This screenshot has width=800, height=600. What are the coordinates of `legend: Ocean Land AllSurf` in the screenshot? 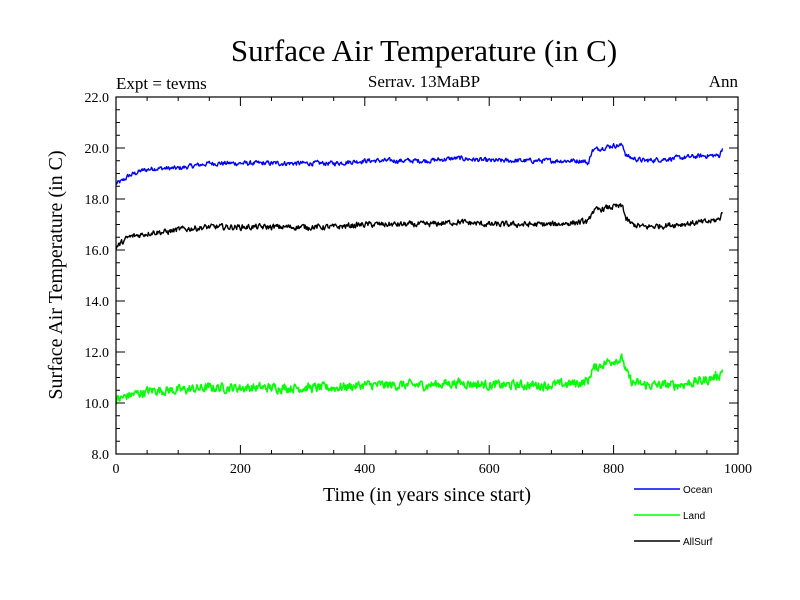 It's located at (673, 516).